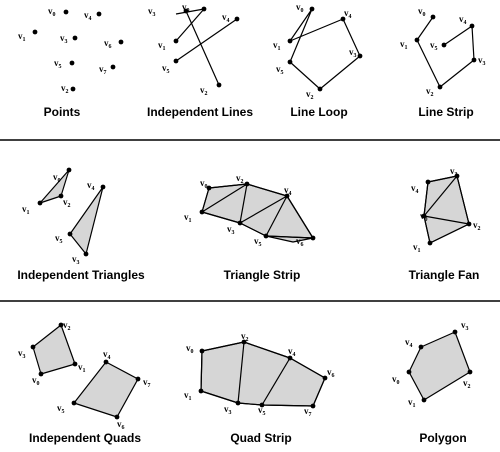 Image resolution: width=500 pixels, height=452 pixels. Describe the element at coordinates (257, 225) in the screenshot. I see `strip-bottom-edge` at that location.